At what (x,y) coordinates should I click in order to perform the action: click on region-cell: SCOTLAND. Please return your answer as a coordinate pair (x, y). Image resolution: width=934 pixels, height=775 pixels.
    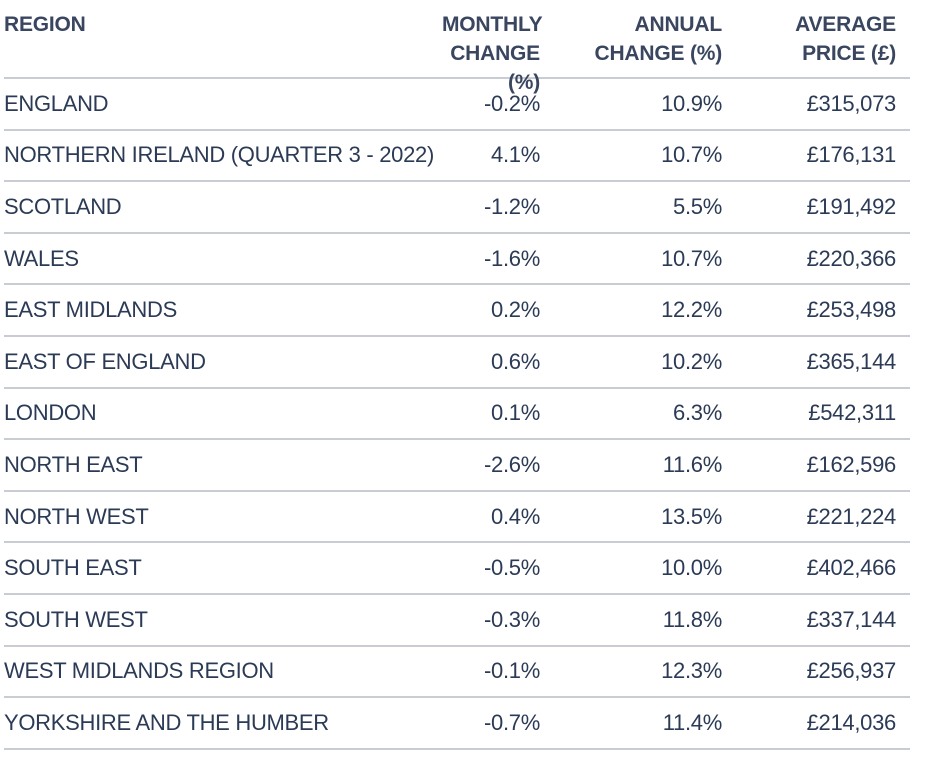
    Looking at the image, I should click on (63, 206).